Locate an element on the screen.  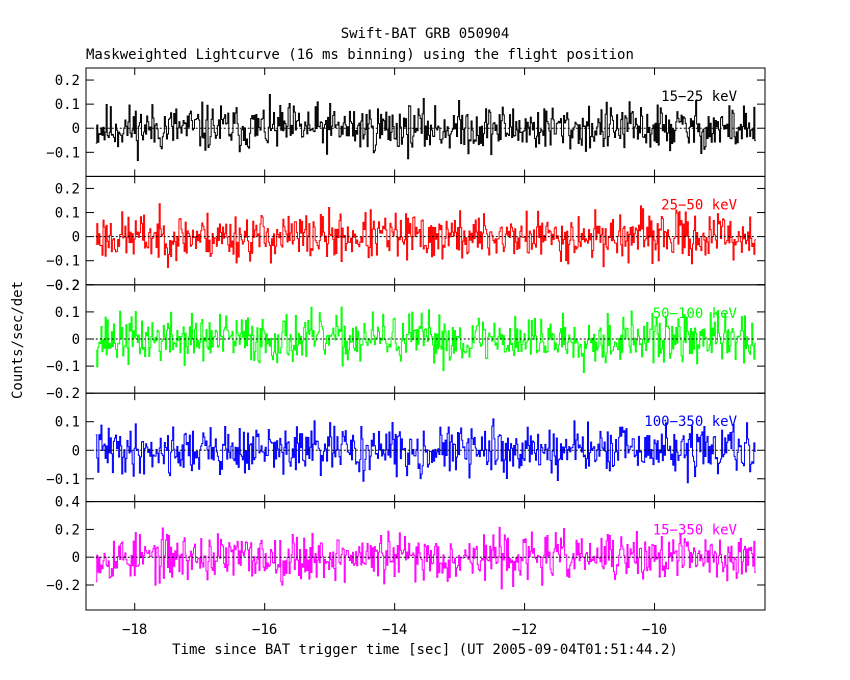
y-tick-label: 0.4 is located at coordinates (67, 503).